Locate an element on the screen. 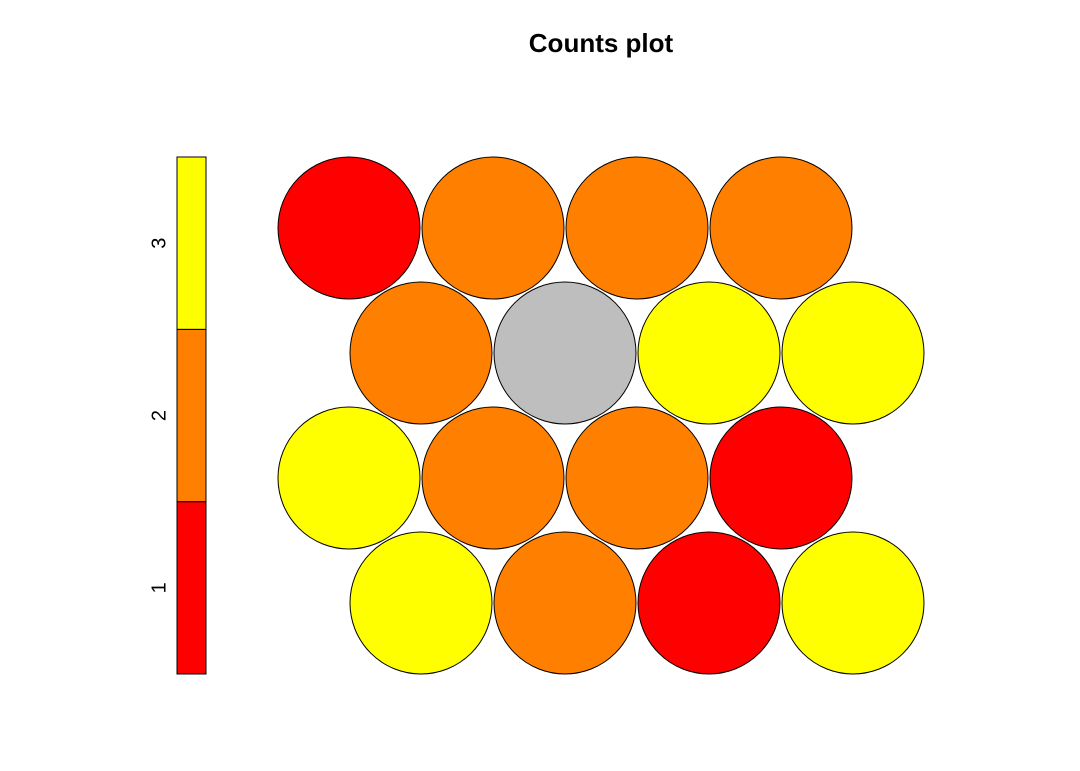 This screenshot has width=1080, height=771. chart-title: Counts plot is located at coordinates (601, 43).